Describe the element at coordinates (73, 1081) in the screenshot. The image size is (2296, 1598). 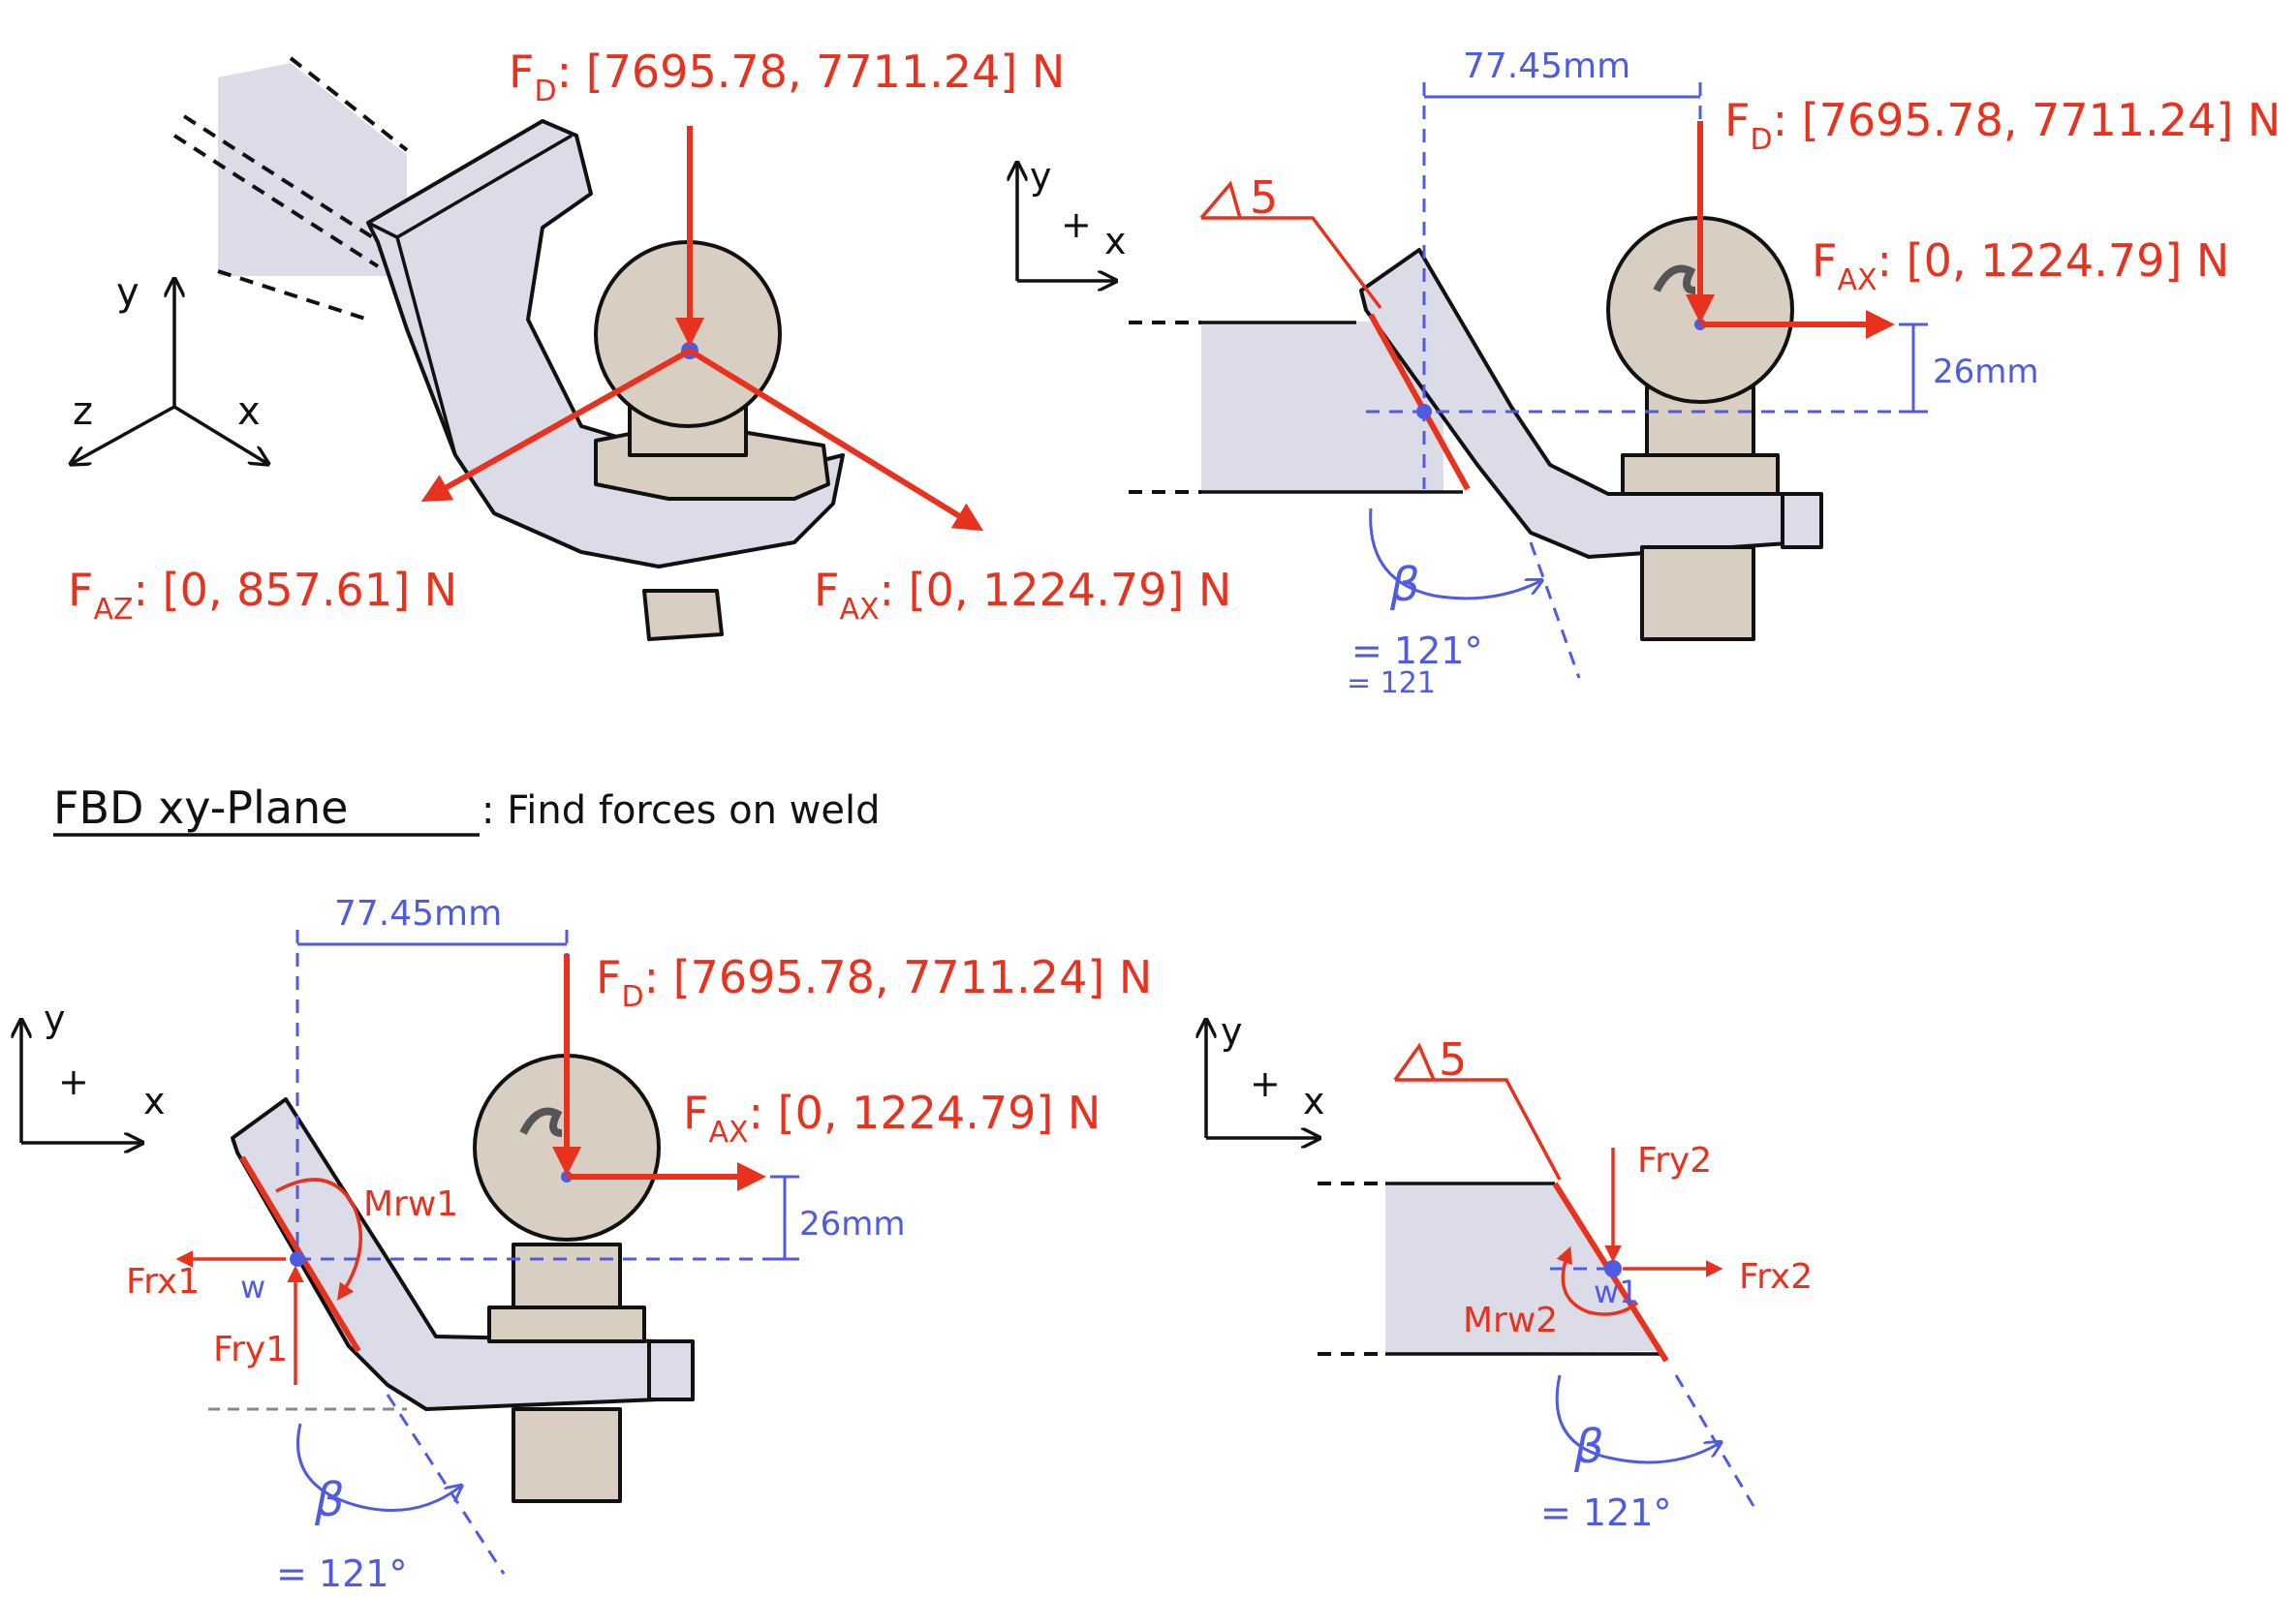
I see `fbd-left-axis-plus-label: +` at that location.